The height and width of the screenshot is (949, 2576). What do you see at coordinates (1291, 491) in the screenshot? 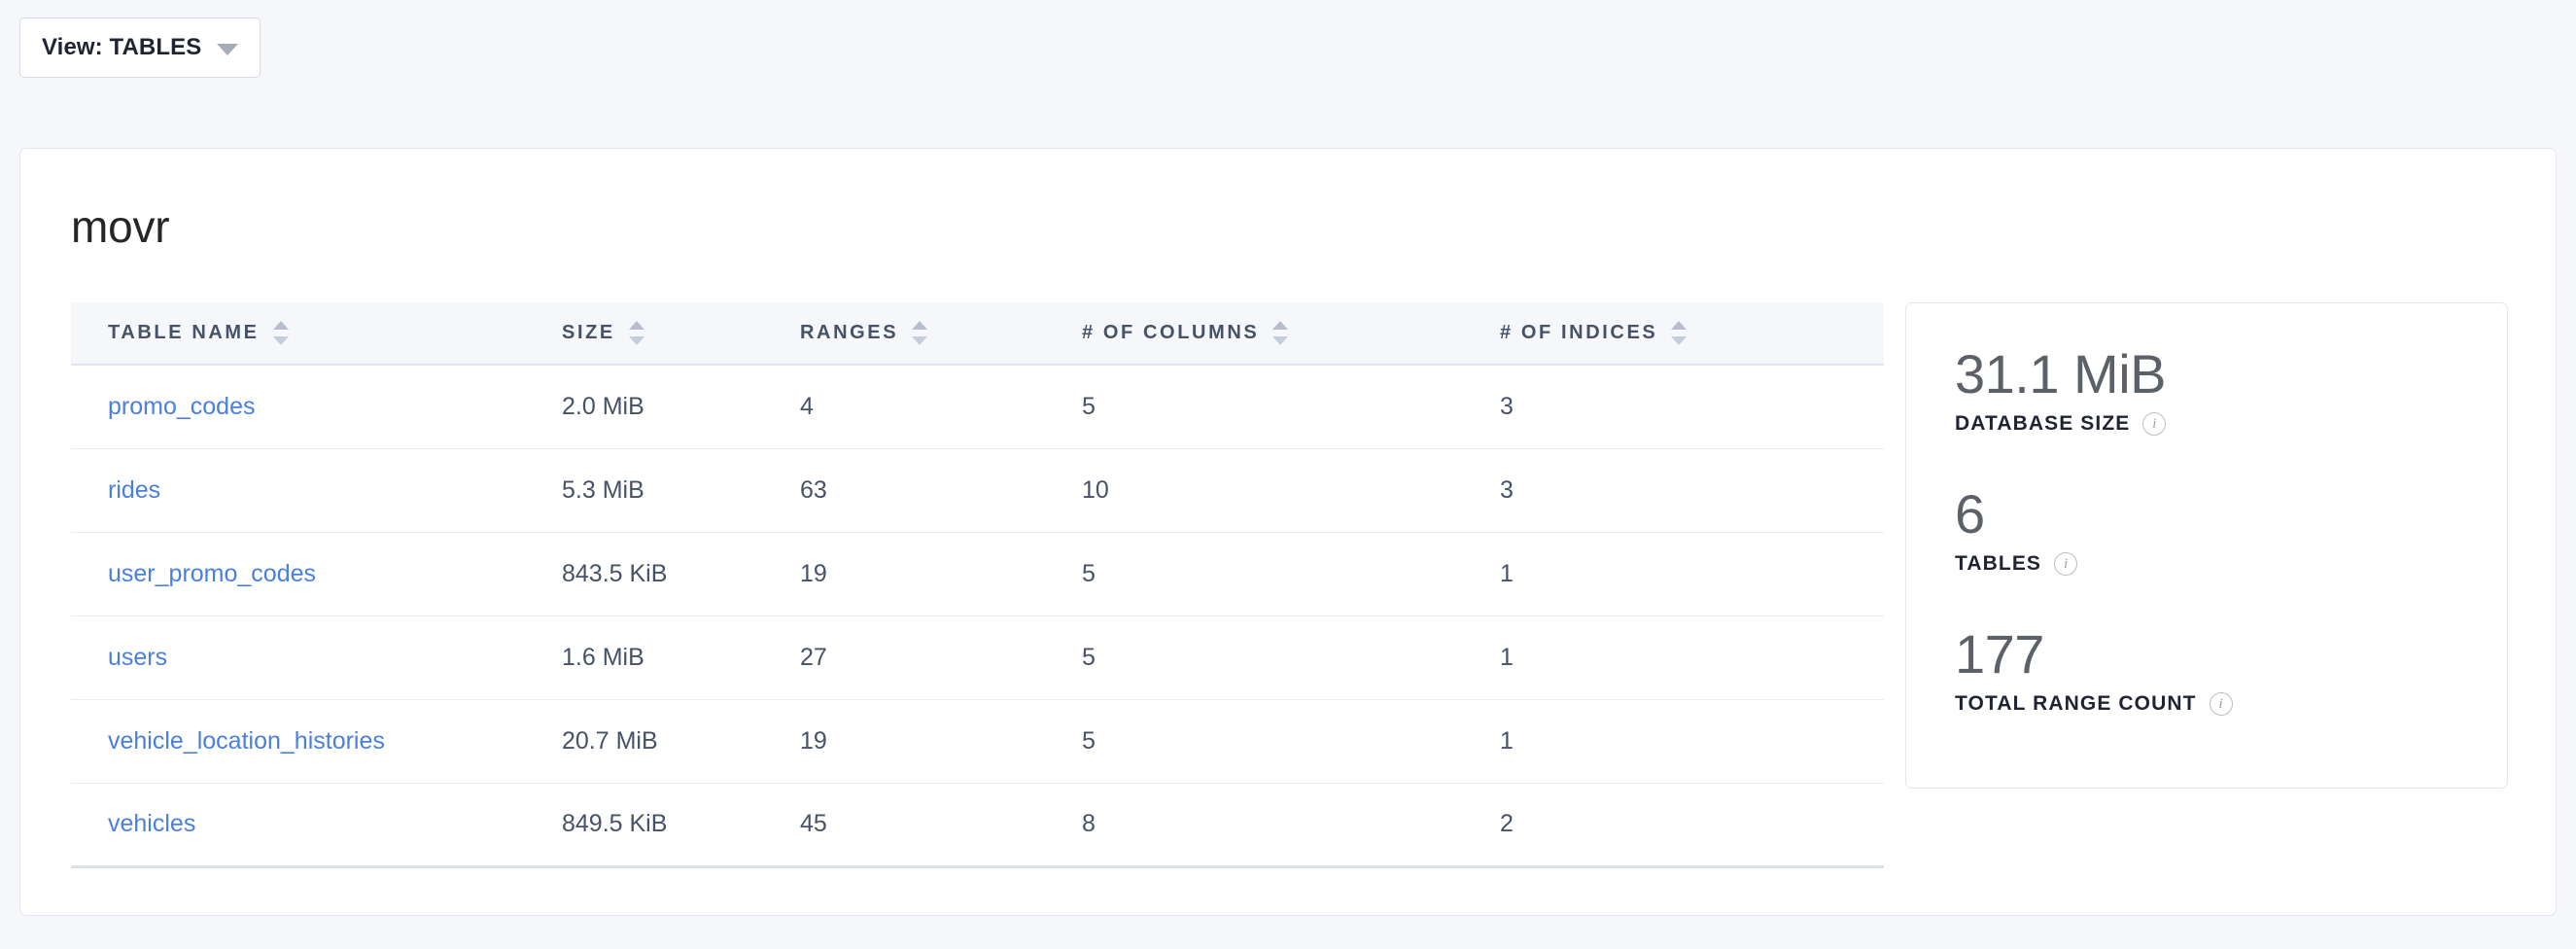
I see `cell-columns: 10` at bounding box center [1291, 491].